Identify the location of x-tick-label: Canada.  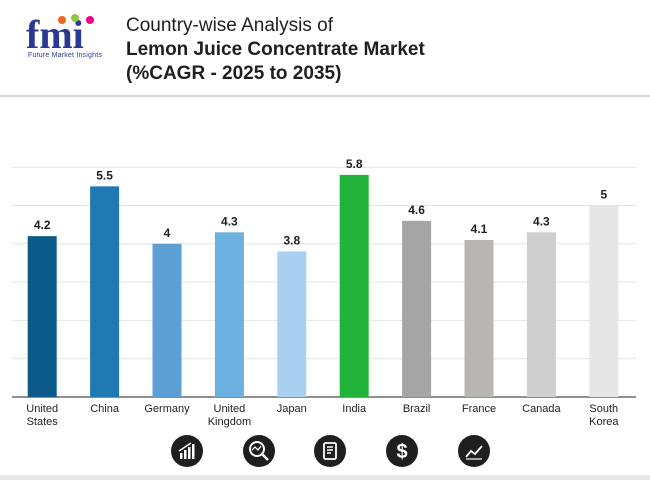
(541, 409).